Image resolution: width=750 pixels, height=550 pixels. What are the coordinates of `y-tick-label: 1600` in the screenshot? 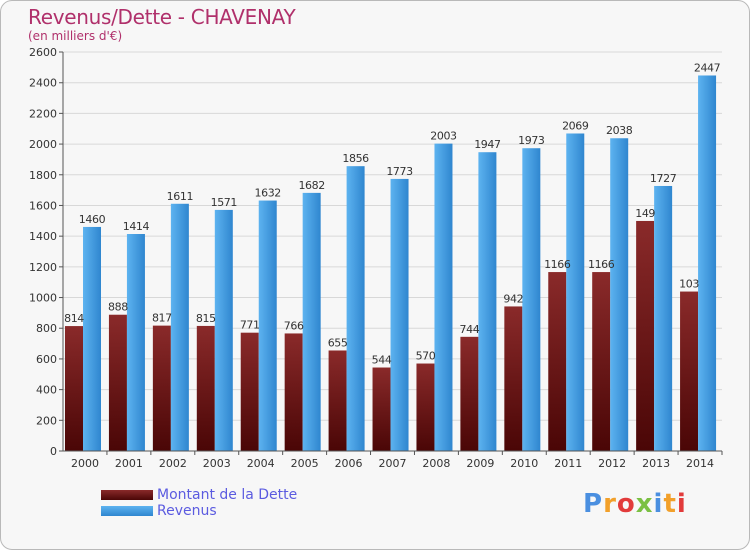 It's located at (43, 205).